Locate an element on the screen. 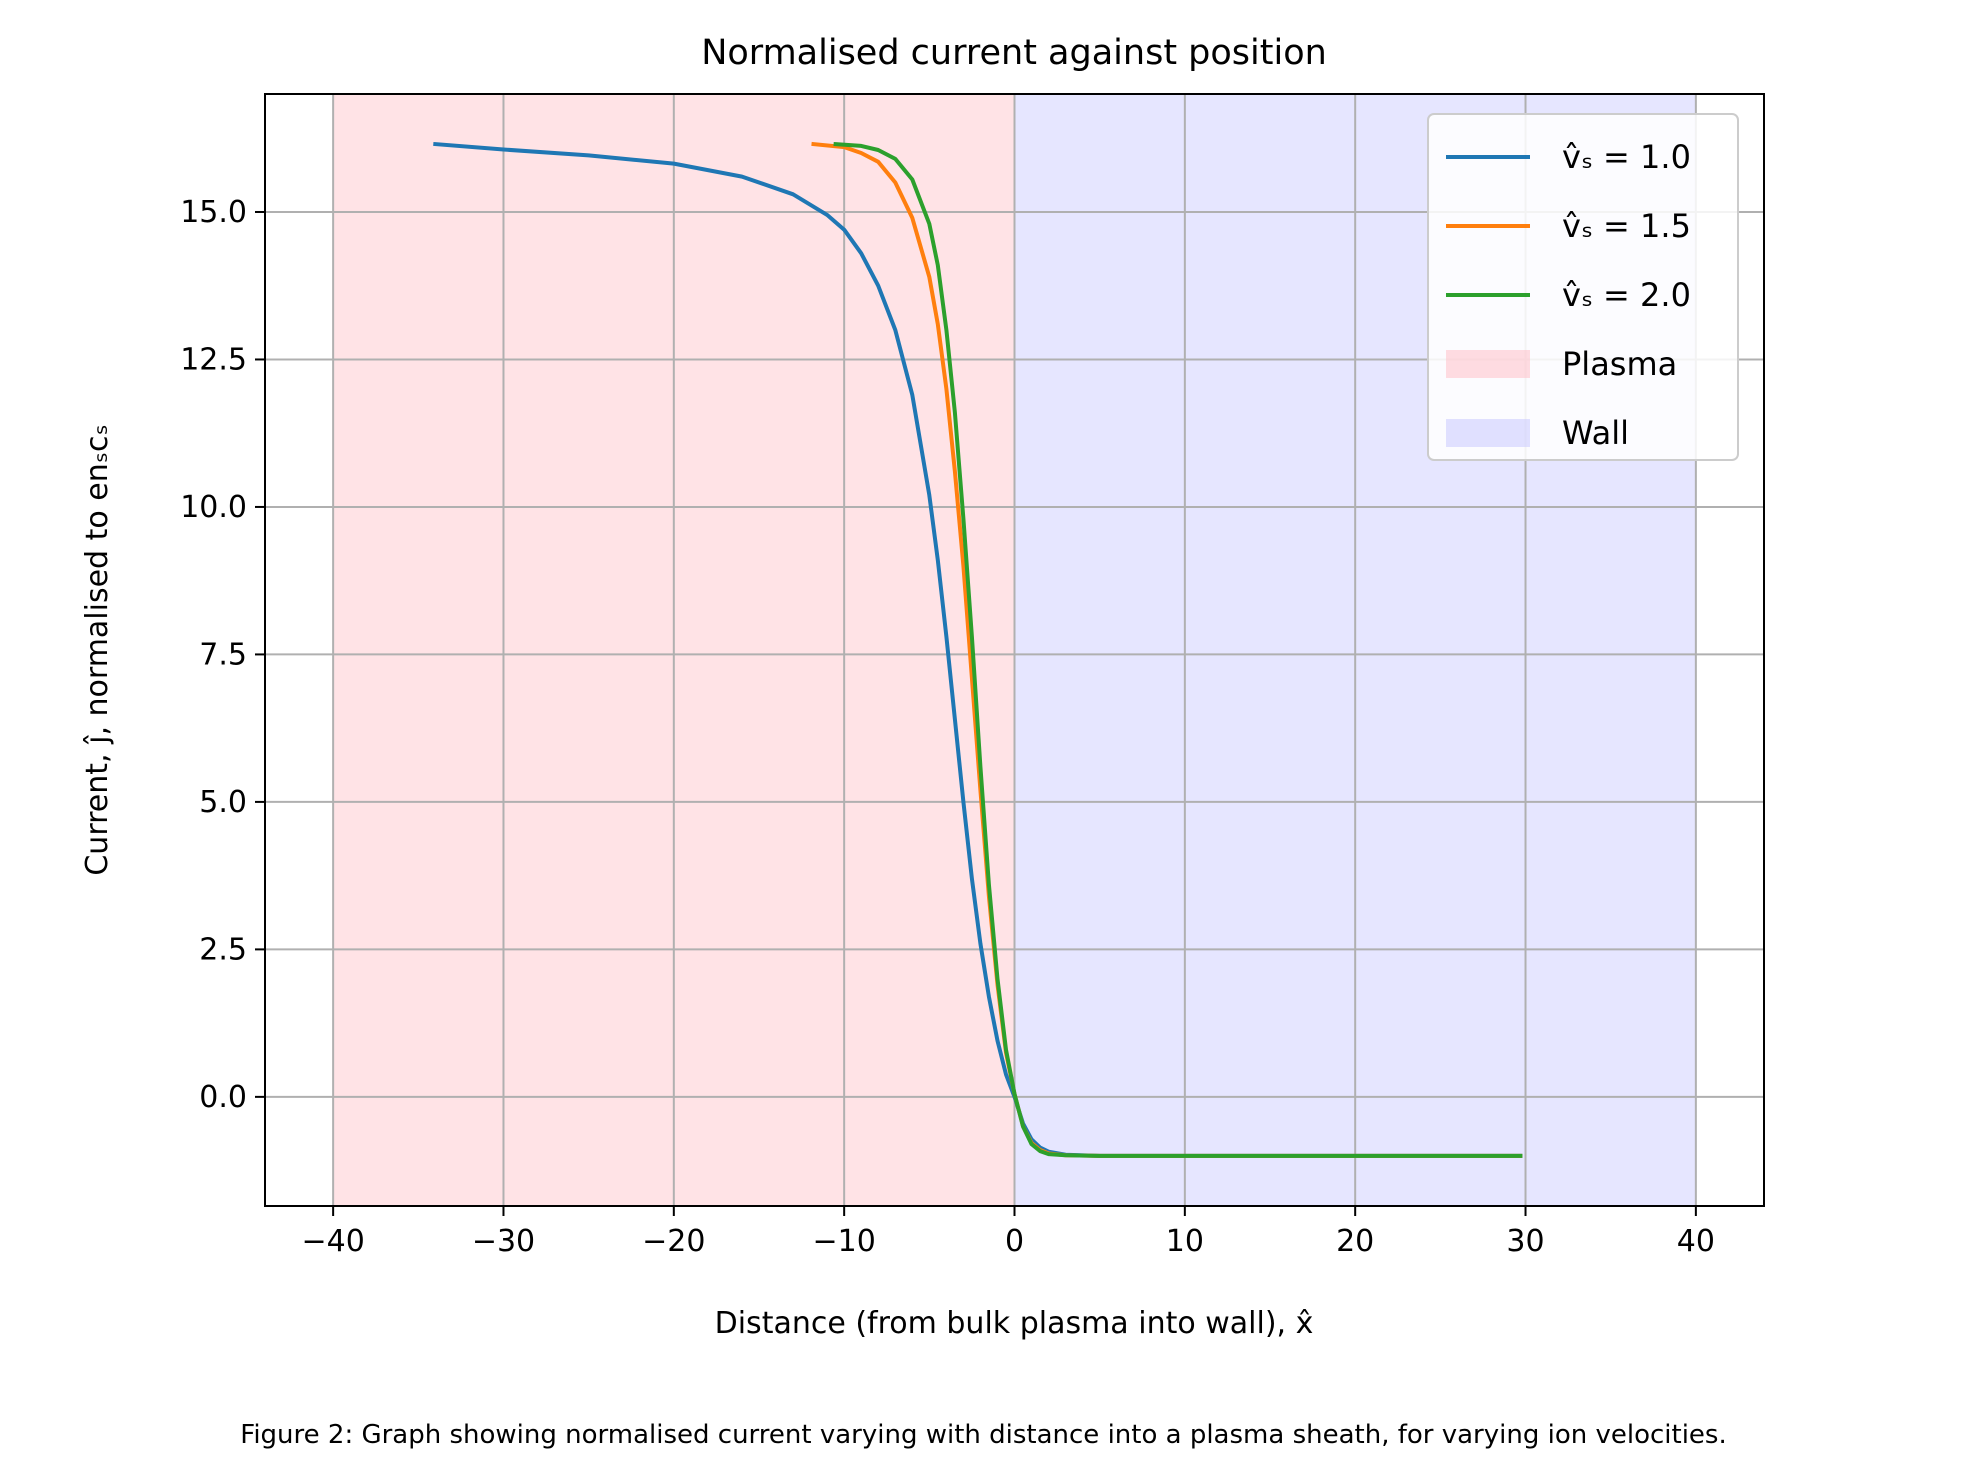  y-tick-label: 10.0 is located at coordinates (213, 507).